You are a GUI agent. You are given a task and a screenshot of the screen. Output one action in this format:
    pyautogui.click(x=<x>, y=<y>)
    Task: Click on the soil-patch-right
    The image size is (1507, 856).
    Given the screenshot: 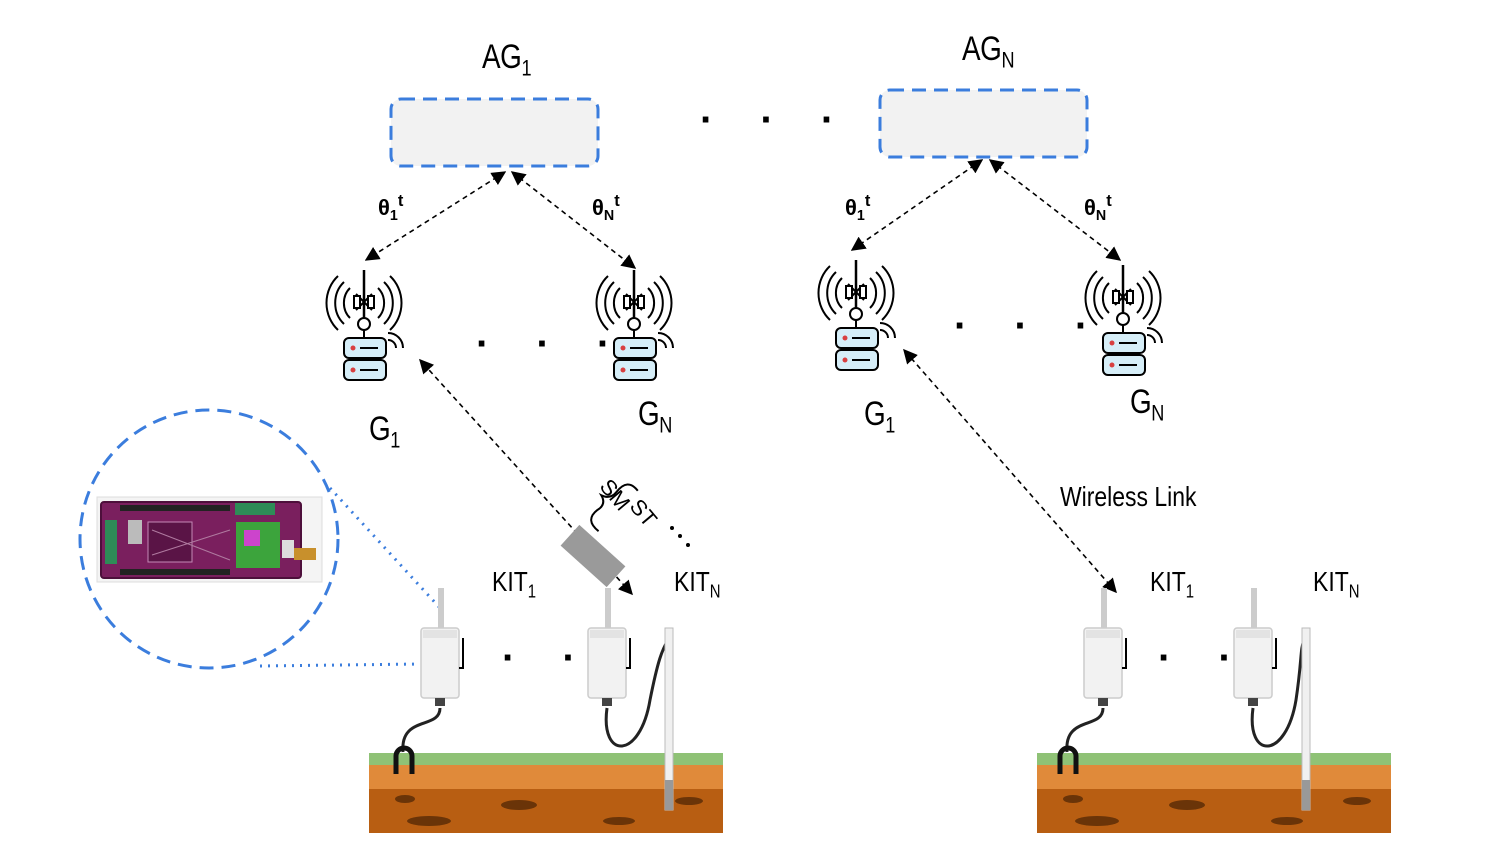 What is the action you would take?
    pyautogui.click(x=1214, y=793)
    